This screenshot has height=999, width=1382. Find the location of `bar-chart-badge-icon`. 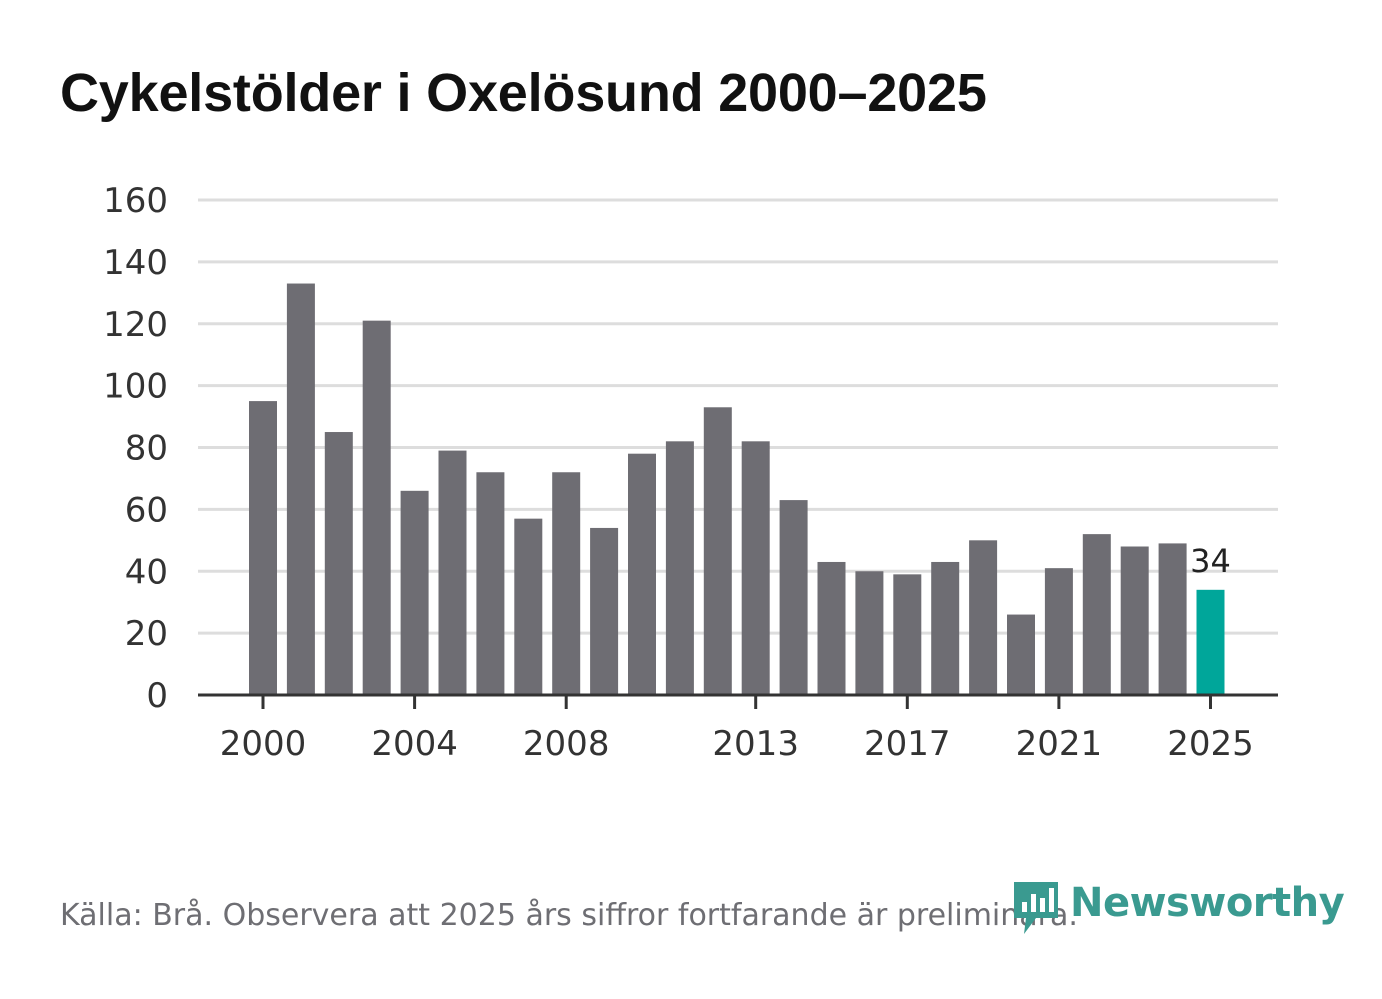

bar-chart-badge-icon is located at coordinates (1036, 908).